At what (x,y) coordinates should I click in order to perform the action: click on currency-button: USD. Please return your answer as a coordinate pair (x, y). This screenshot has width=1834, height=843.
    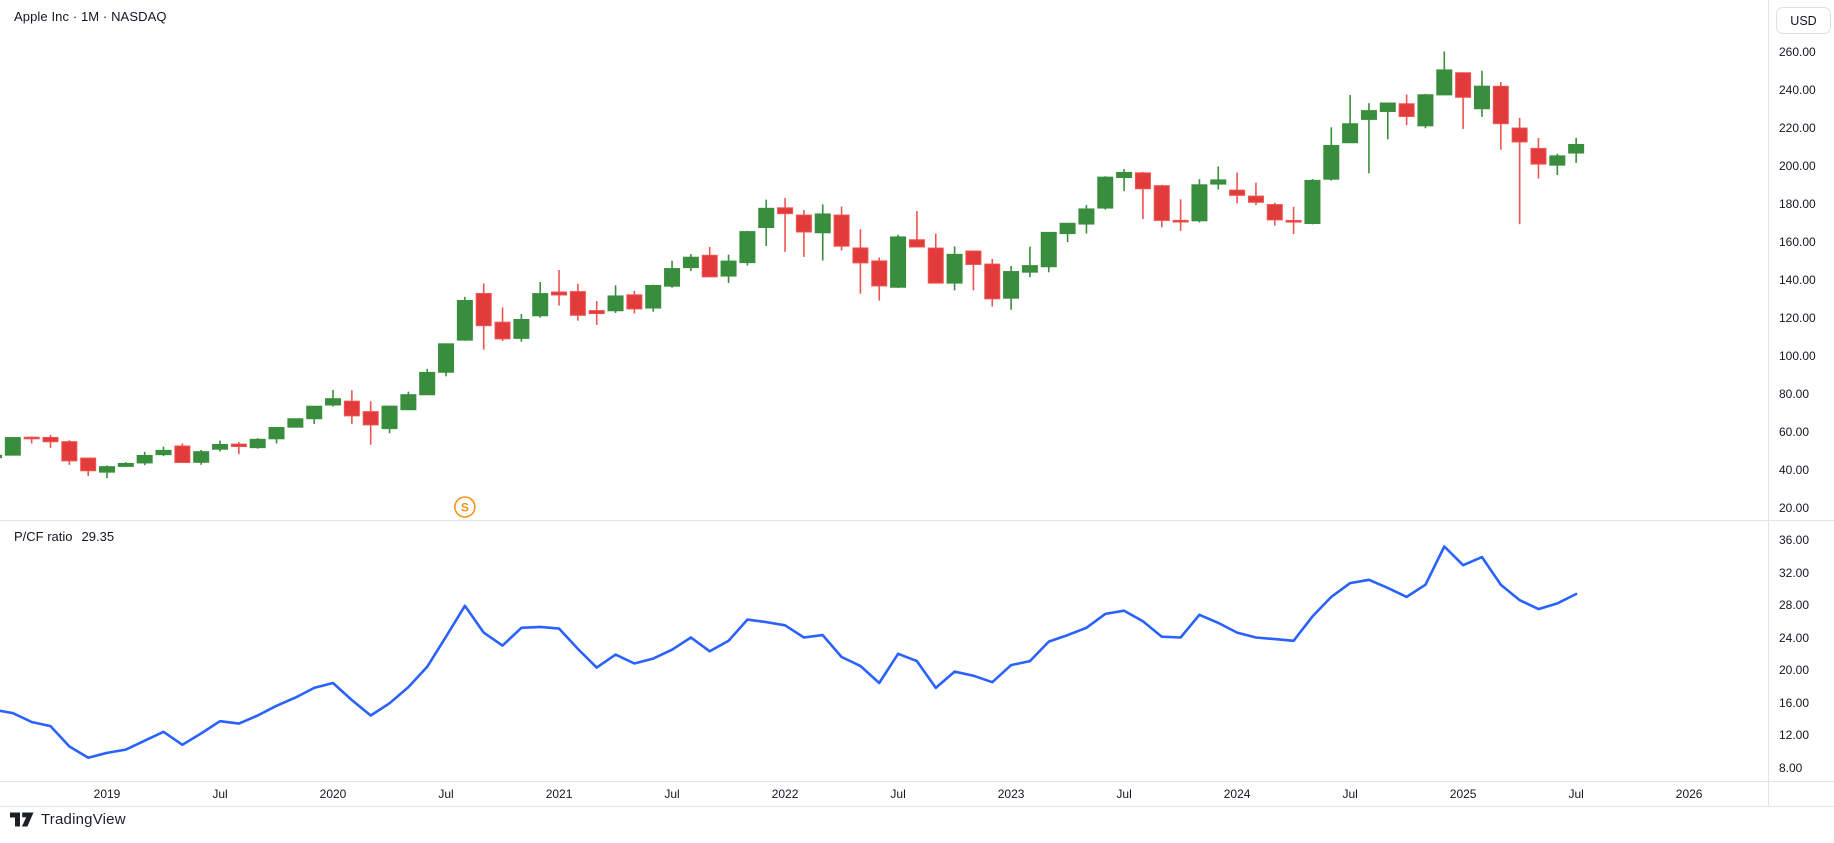
    Looking at the image, I should click on (1803, 20).